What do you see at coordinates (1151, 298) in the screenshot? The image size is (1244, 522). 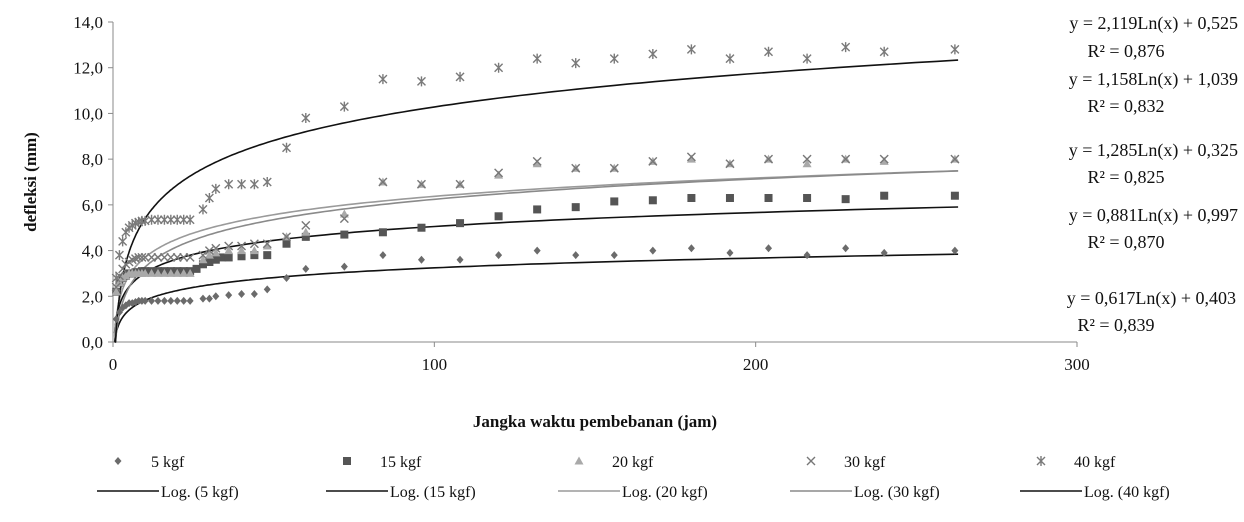 I see `equation-5kgf: y = 0,617Ln(x) + 0,403` at bounding box center [1151, 298].